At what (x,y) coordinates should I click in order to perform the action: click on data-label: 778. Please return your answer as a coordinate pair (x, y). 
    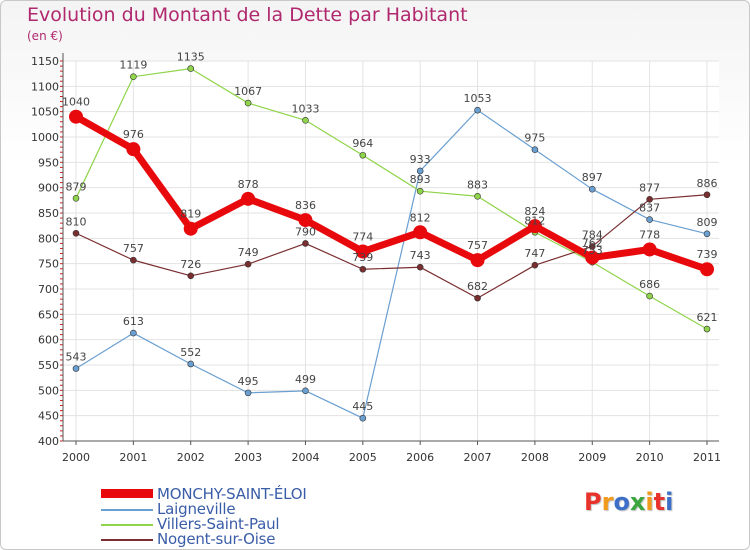
    Looking at the image, I should click on (649, 234).